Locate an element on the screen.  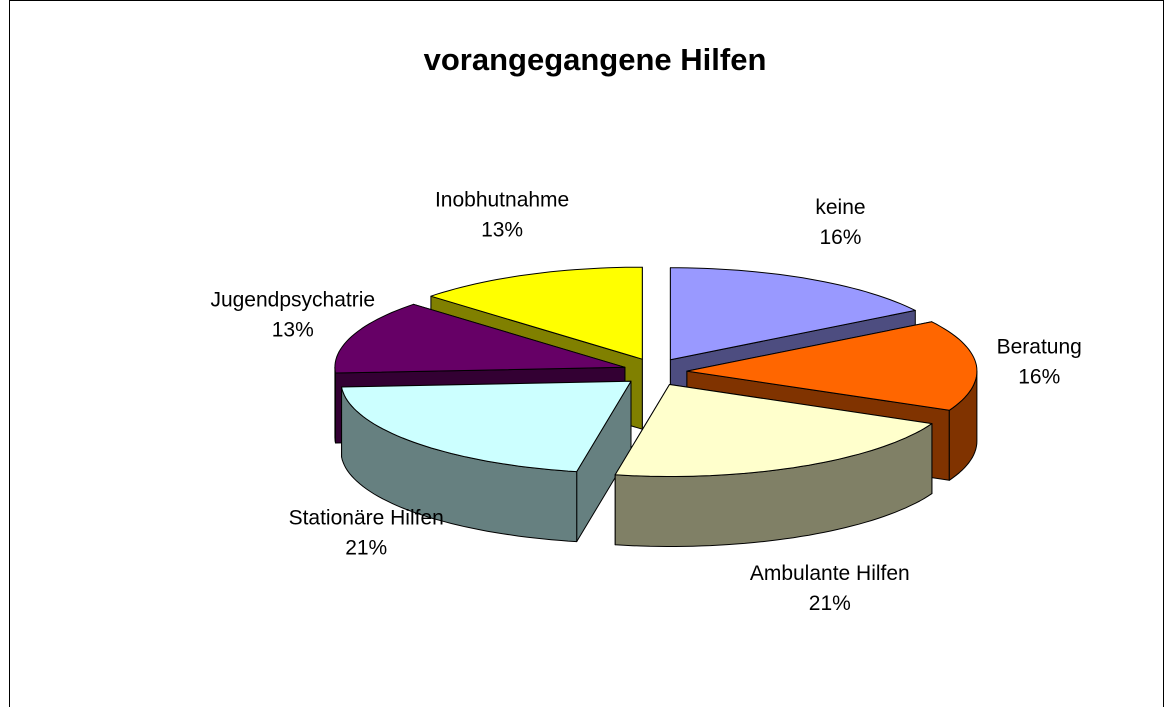
data-label: Ambulante Hilfen is located at coordinates (830, 573).